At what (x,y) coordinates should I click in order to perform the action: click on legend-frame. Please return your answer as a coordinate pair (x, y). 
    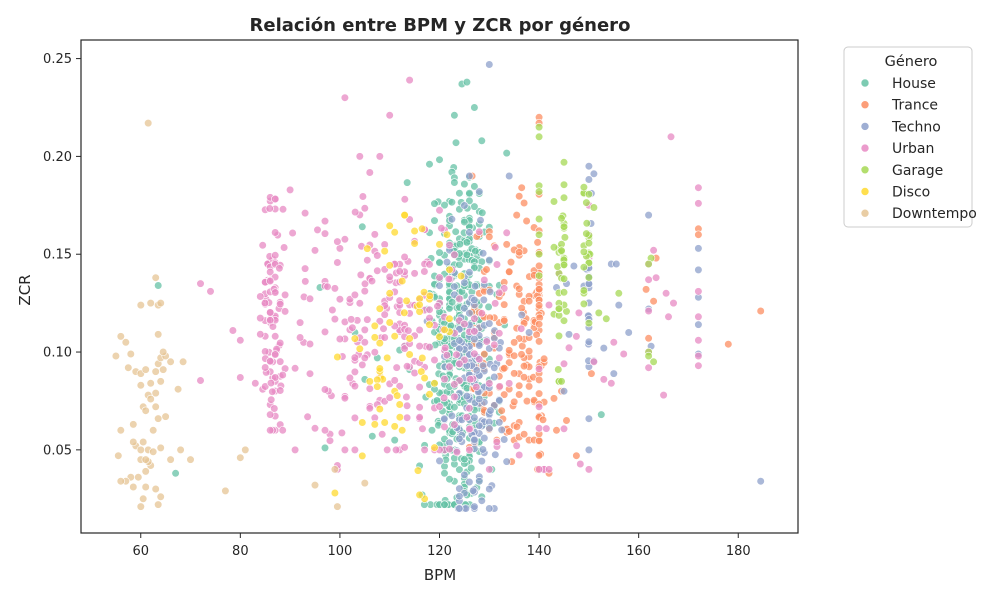
    Looking at the image, I should click on (908, 137).